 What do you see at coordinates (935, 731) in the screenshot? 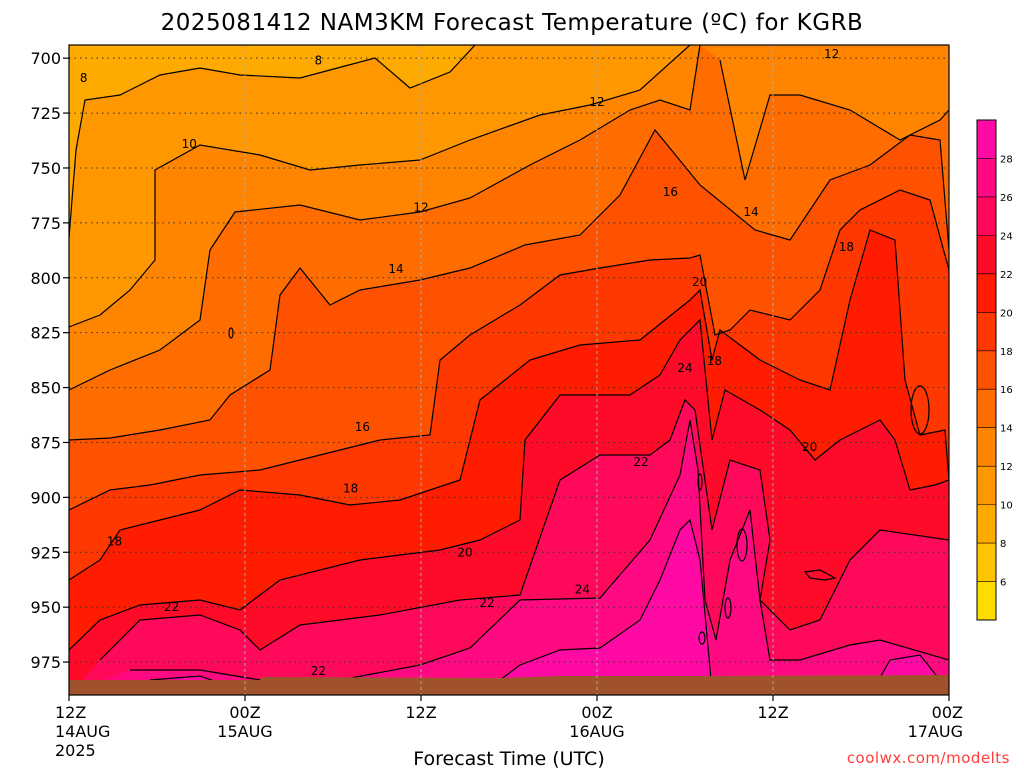
I see `x-tick-label: 17AUG` at bounding box center [935, 731].